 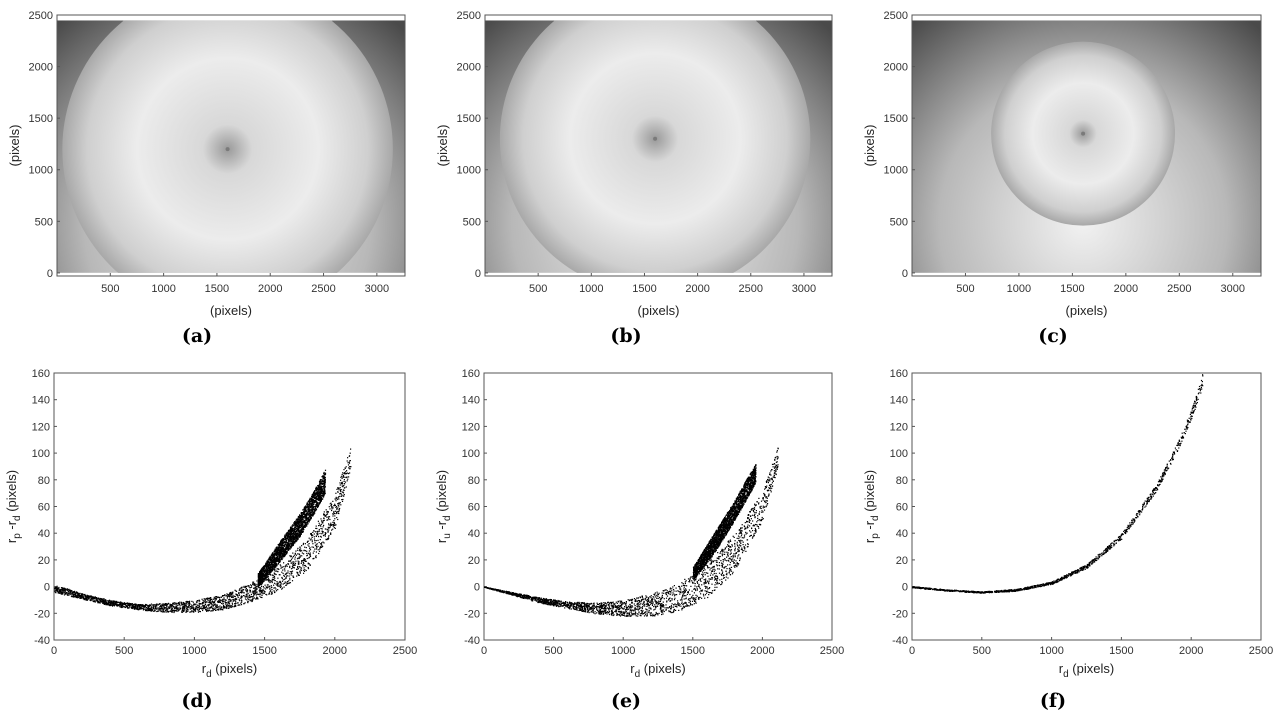 What do you see at coordinates (625, 336) in the screenshot?
I see `panel-caption: (b)` at bounding box center [625, 336].